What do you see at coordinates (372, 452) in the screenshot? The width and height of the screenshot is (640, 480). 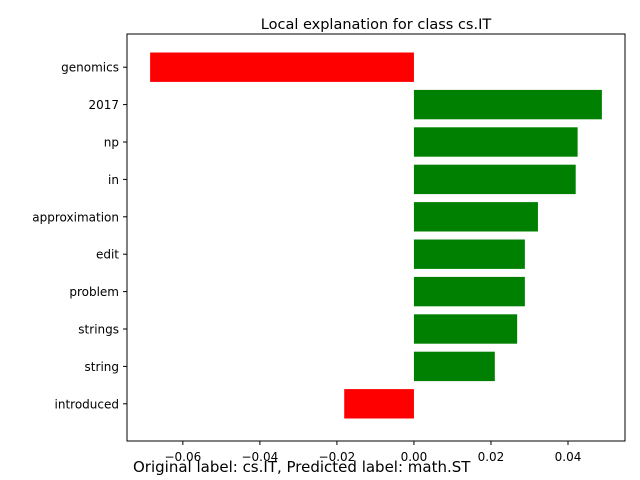 I see `x-axis-ticks: −0.06 −0.04 −0.02 0.00 0.02 0.04` at bounding box center [372, 452].